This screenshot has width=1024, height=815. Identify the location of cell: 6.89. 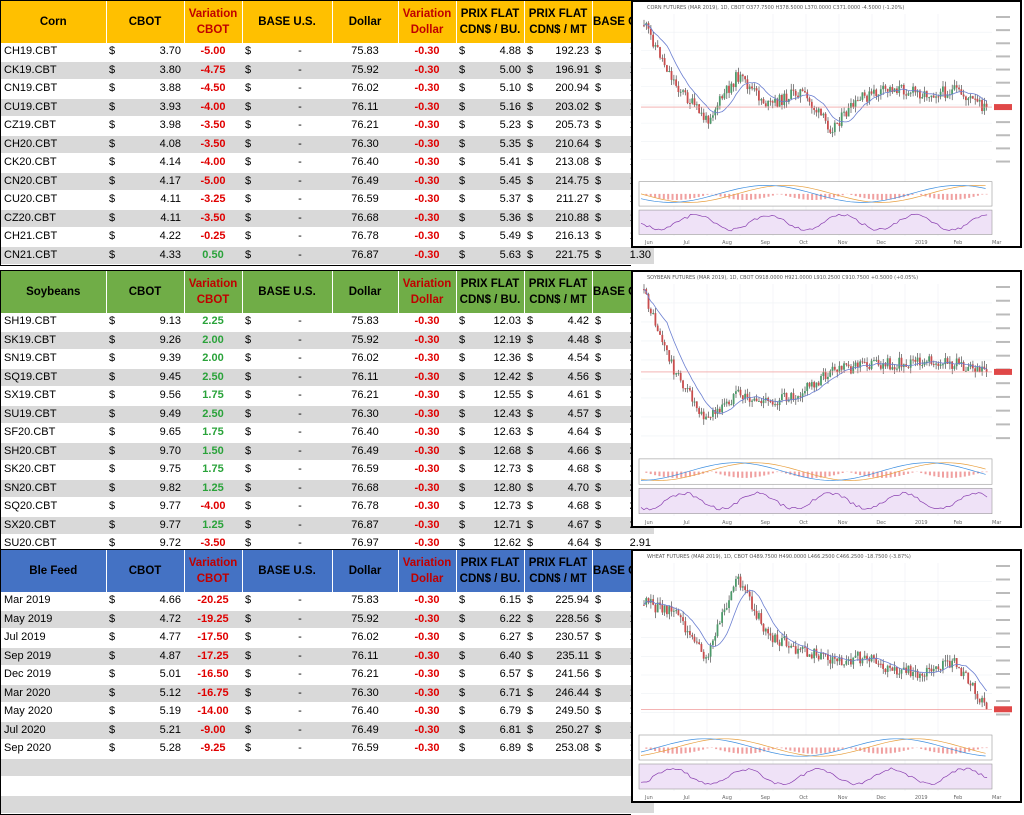
(500, 749).